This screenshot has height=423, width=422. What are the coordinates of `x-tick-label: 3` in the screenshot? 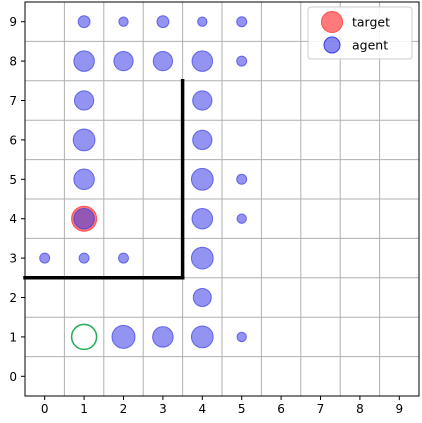 It's located at (163, 409).